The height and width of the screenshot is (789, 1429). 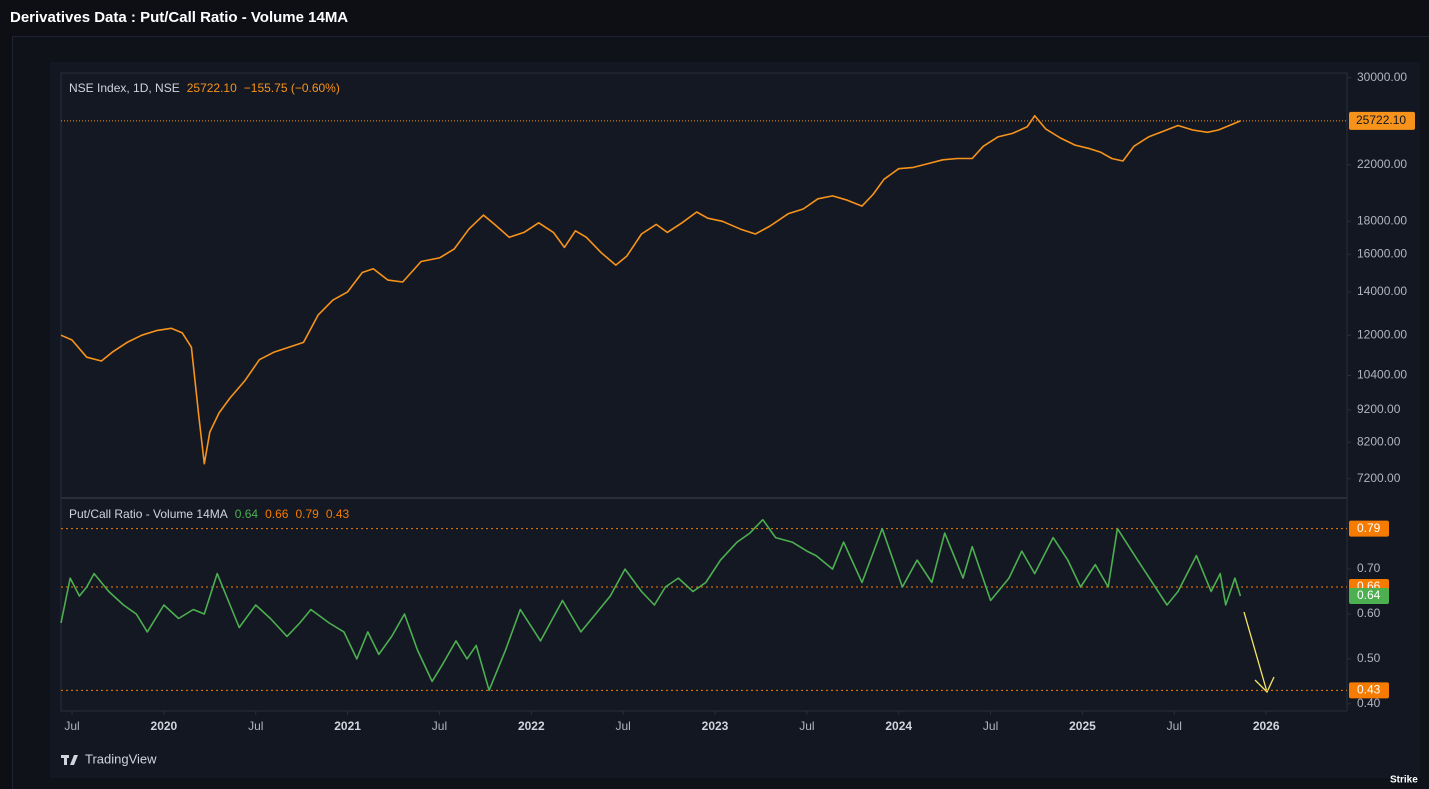 I want to click on legend-text: 0.79, so click(x=307, y=514).